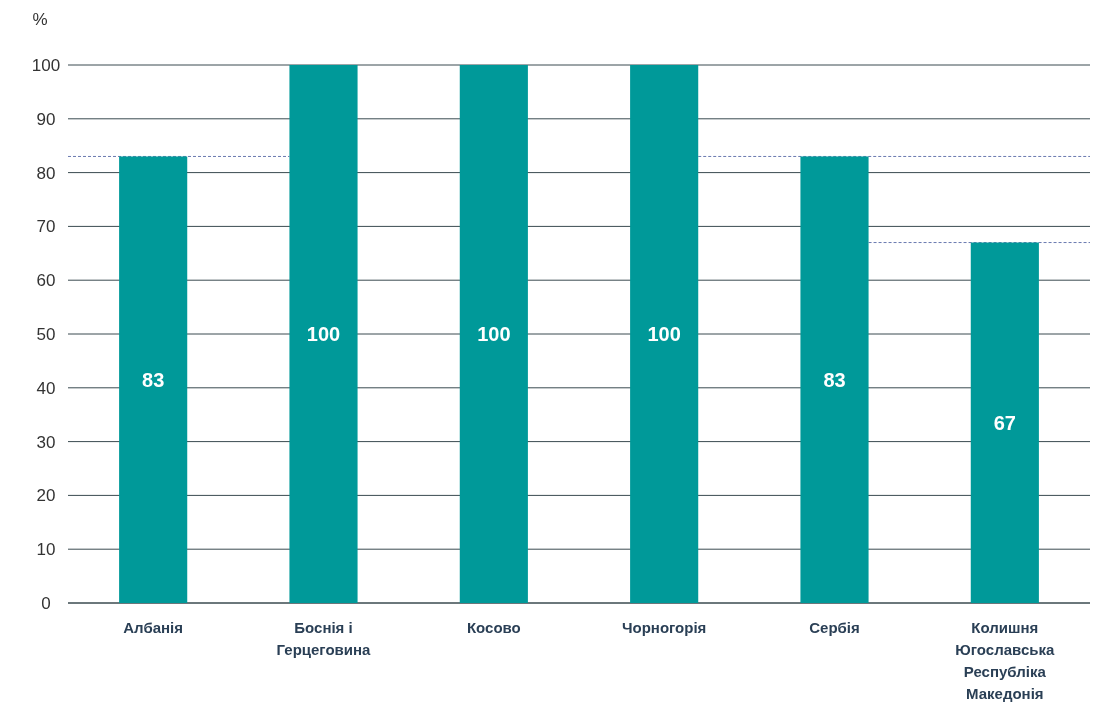 This screenshot has width=1093, height=716. I want to click on x-tick-label: Колишня Югославська Республіка Македонія, so click(1005, 660).